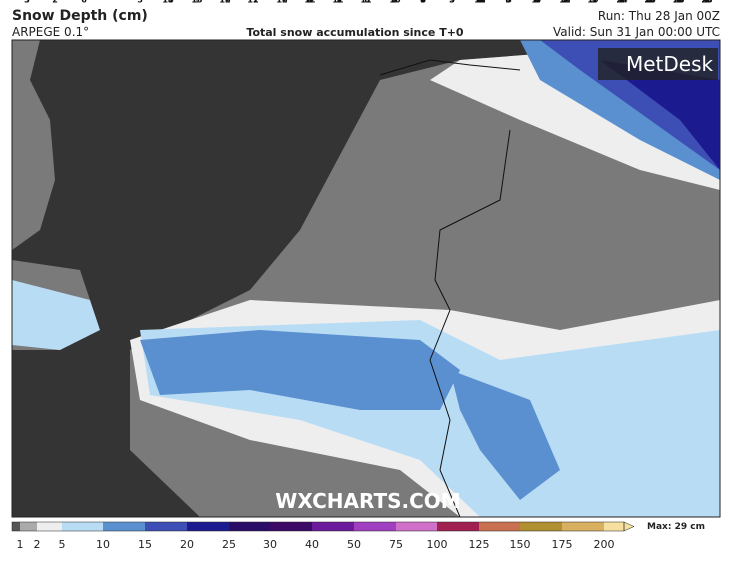 The width and height of the screenshot is (732, 561). I want to click on snow-value: 14, so click(168, 2).